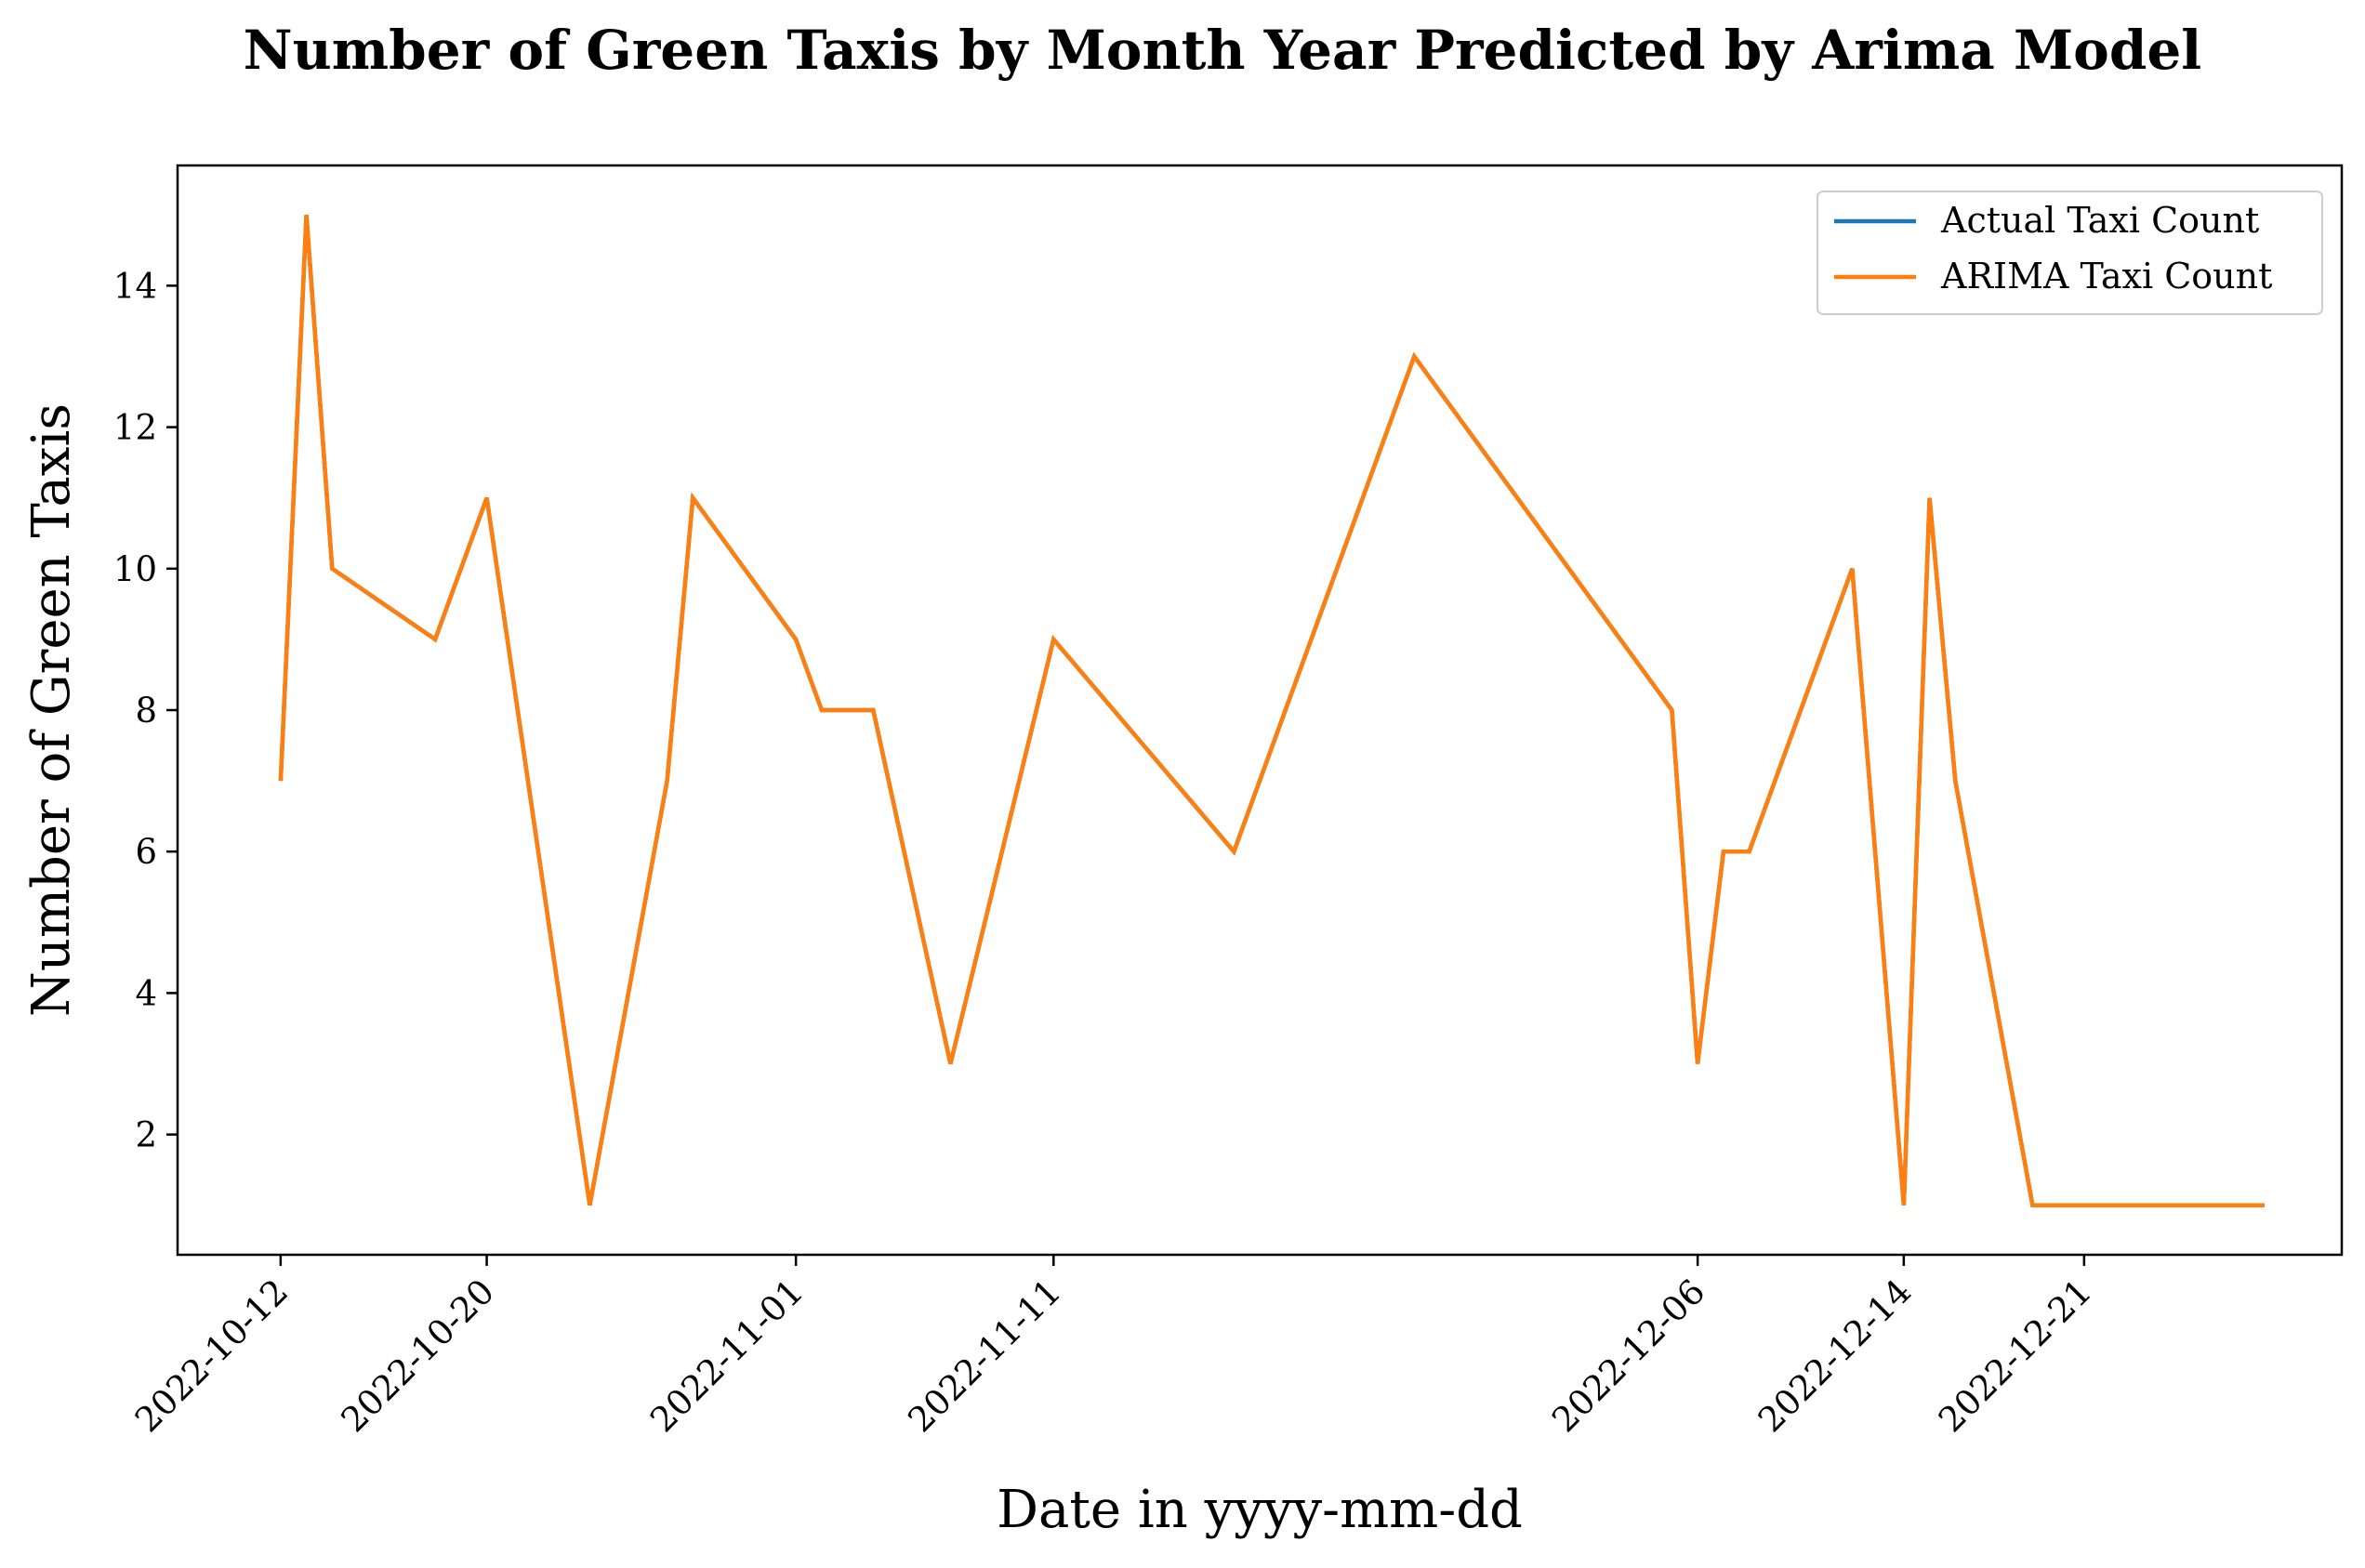 The image size is (2365, 1568). Describe the element at coordinates (726, 1356) in the screenshot. I see `x-tick-label: 2022-11-01` at that location.